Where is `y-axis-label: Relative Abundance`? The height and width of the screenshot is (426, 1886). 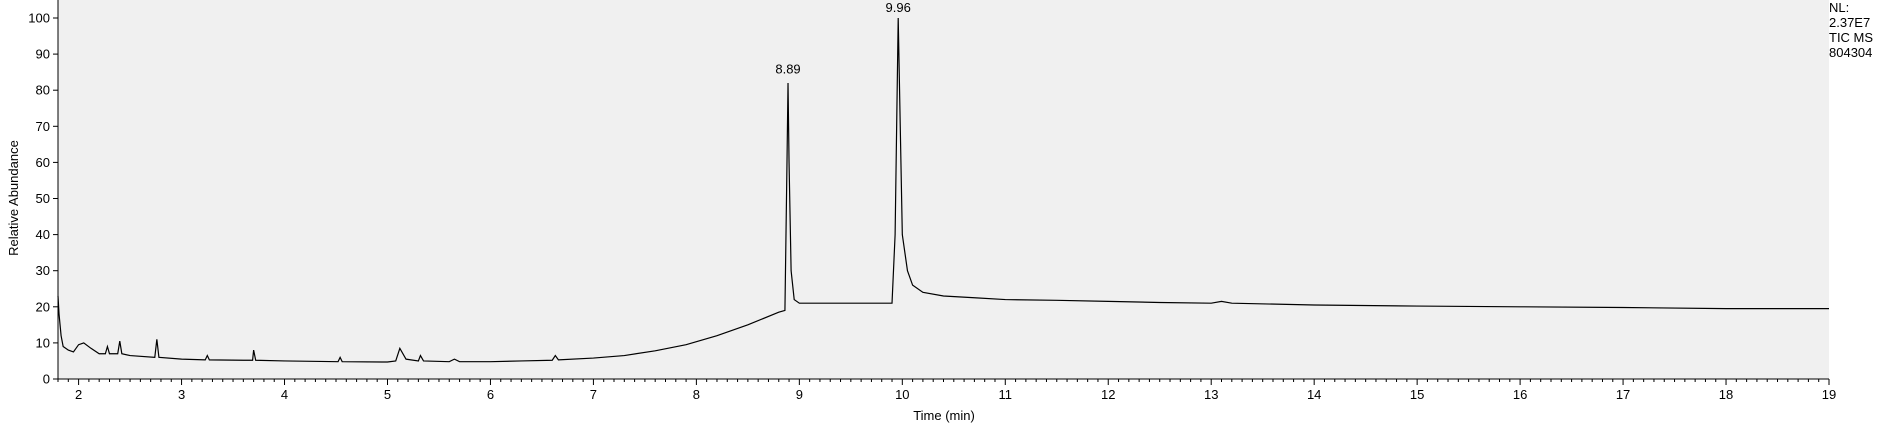 y-axis-label: Relative Abundance is located at coordinates (13, 198).